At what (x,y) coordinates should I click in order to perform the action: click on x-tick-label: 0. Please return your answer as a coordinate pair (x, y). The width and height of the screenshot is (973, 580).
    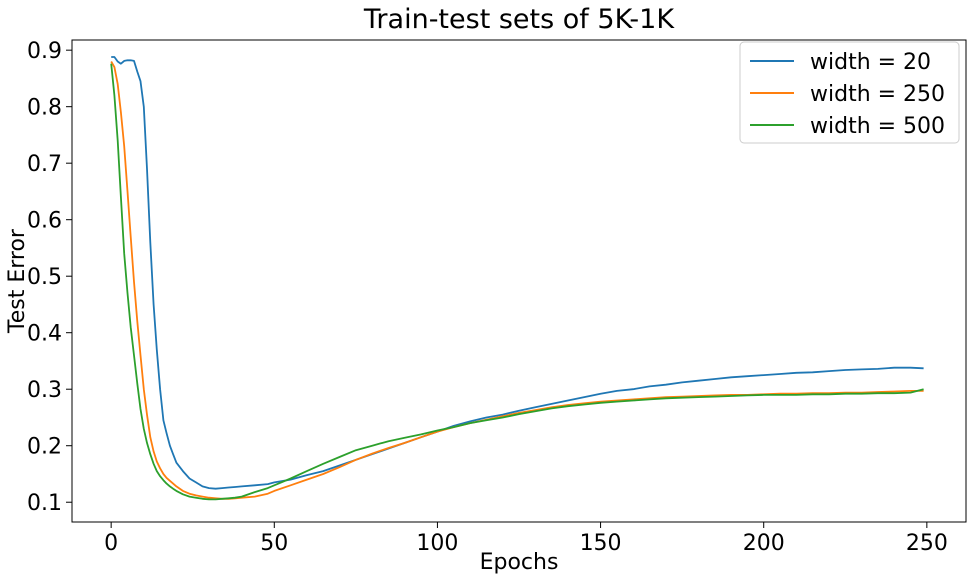
    Looking at the image, I should click on (111, 543).